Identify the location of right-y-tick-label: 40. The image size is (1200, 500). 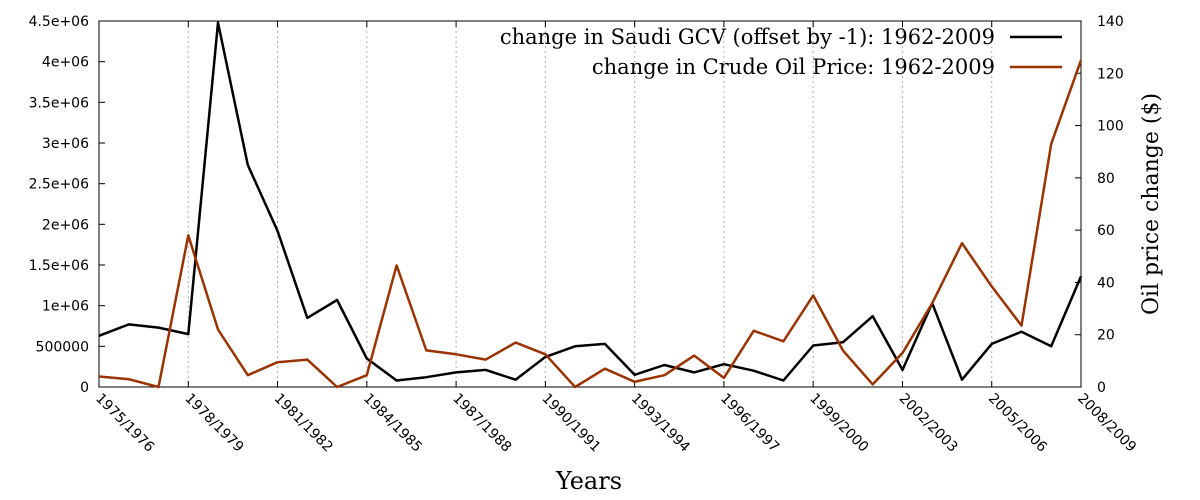
(1106, 283).